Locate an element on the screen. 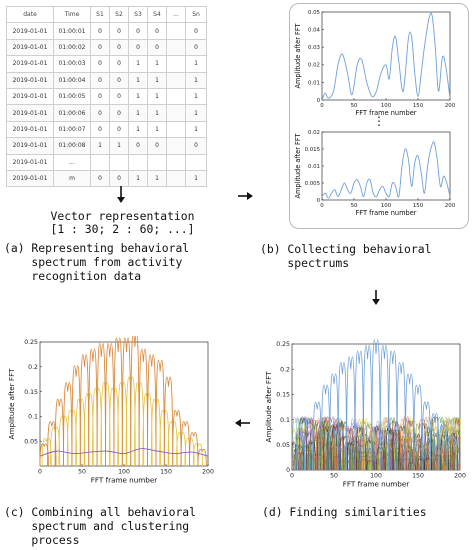  table-row: 2019-01-01 01:00:07 0 0 1 1 1 is located at coordinates (106, 129).